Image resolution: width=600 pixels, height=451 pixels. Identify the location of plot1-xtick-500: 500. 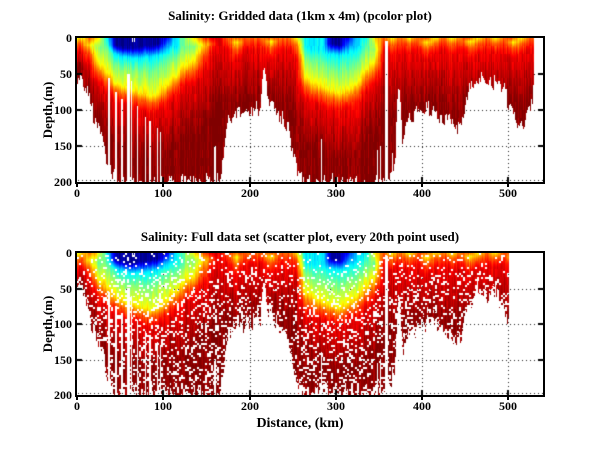
(508, 193).